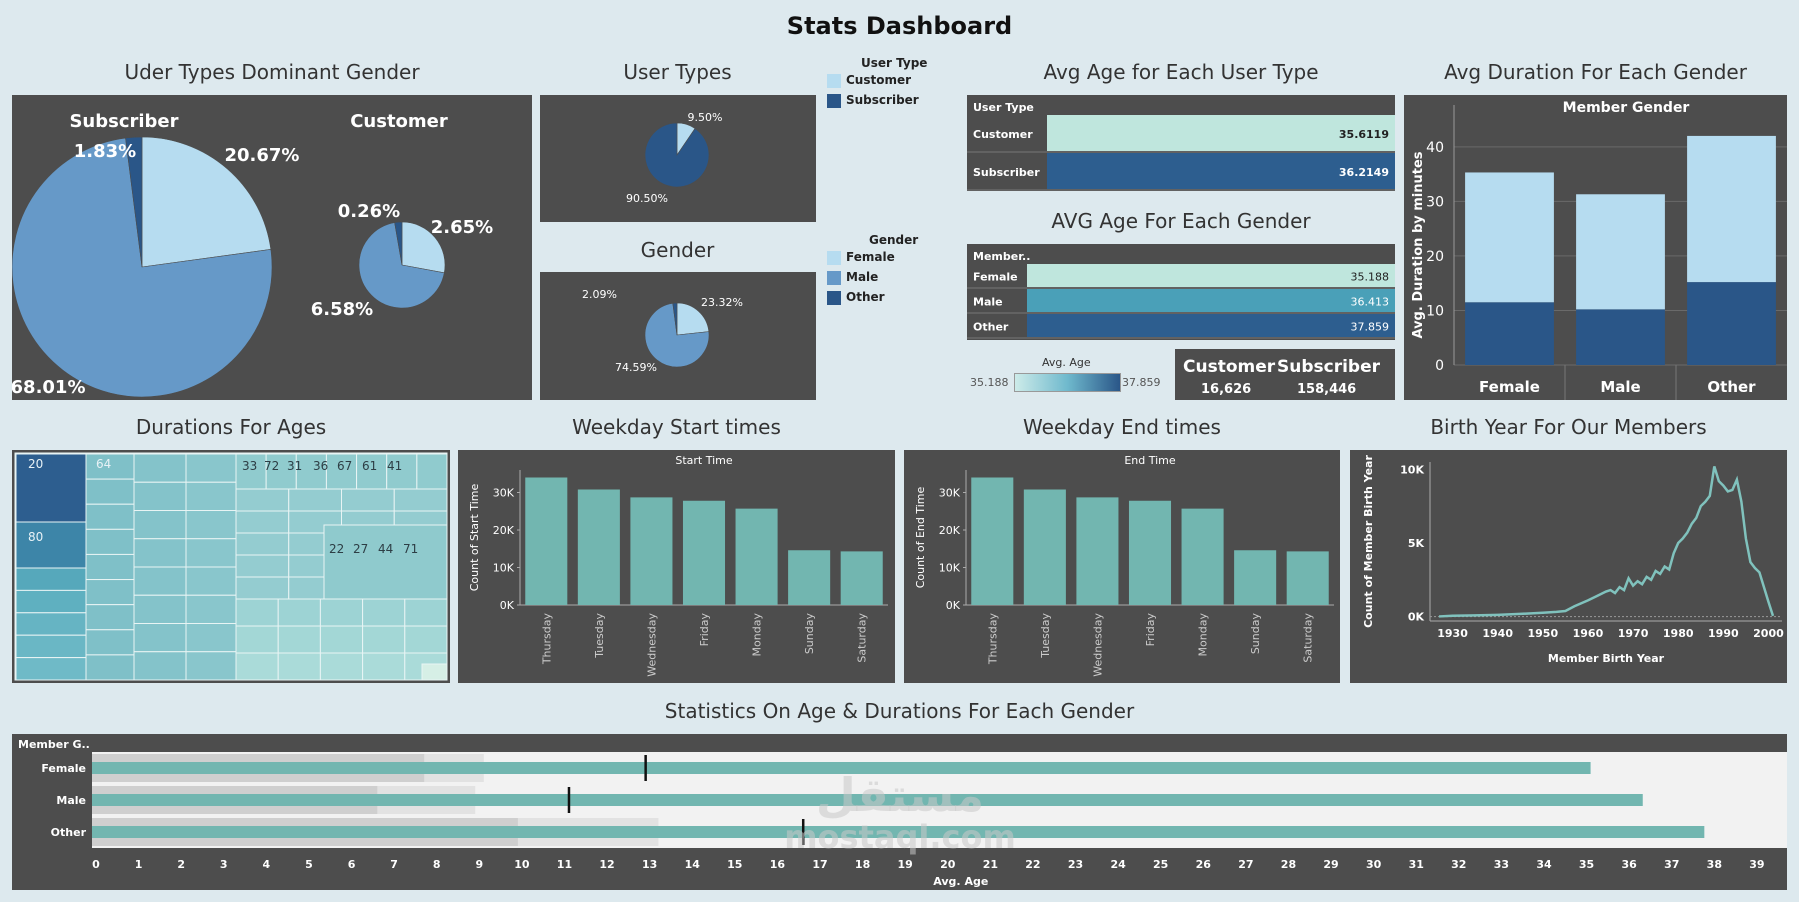 The height and width of the screenshot is (902, 1799). What do you see at coordinates (950, 530) in the screenshot?
I see `weekday-end-ytick-2: 20K` at bounding box center [950, 530].